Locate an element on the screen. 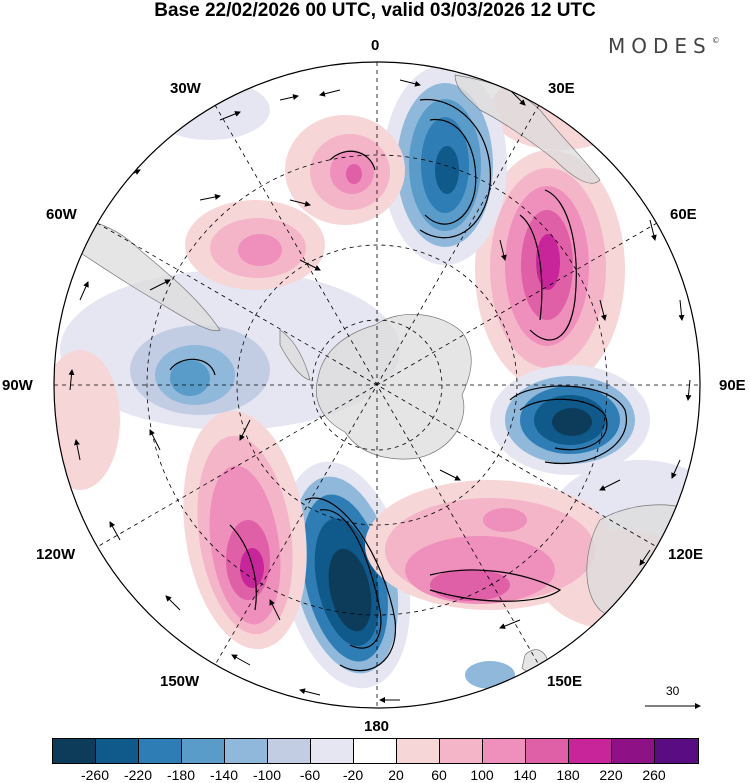  lon-label-30w: 30W is located at coordinates (185, 88).